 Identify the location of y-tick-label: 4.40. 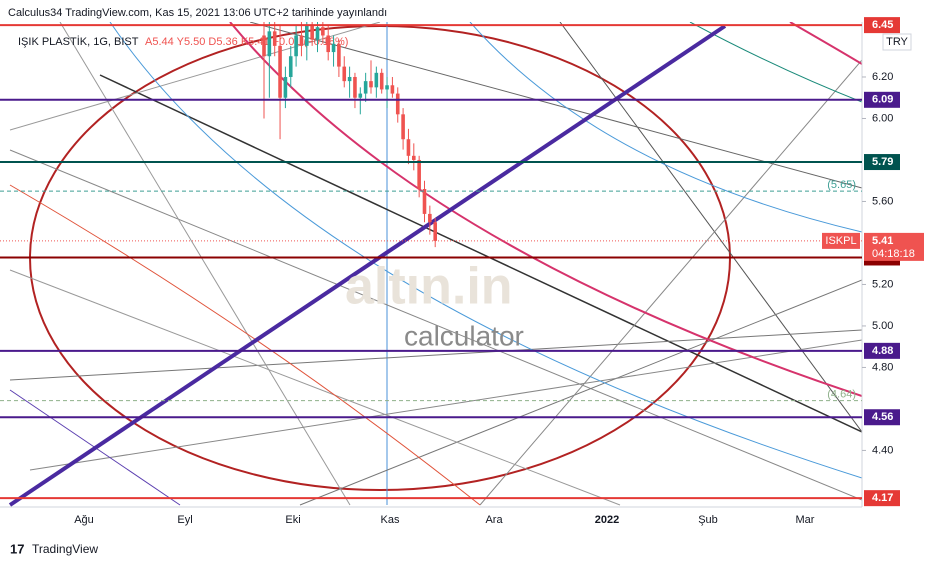
(882, 450).